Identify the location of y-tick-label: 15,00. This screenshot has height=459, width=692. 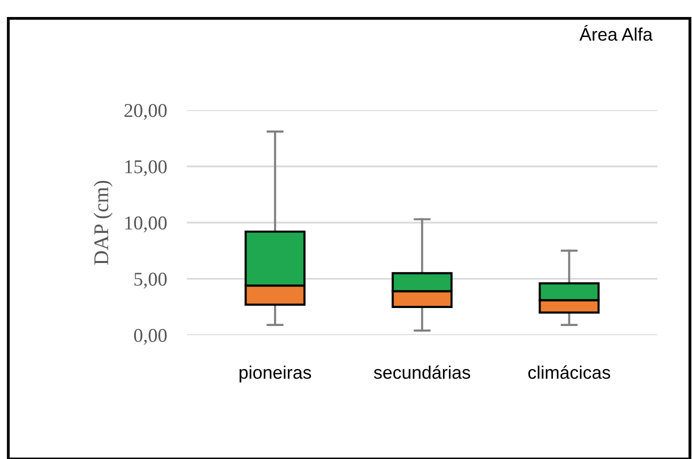
(146, 168).